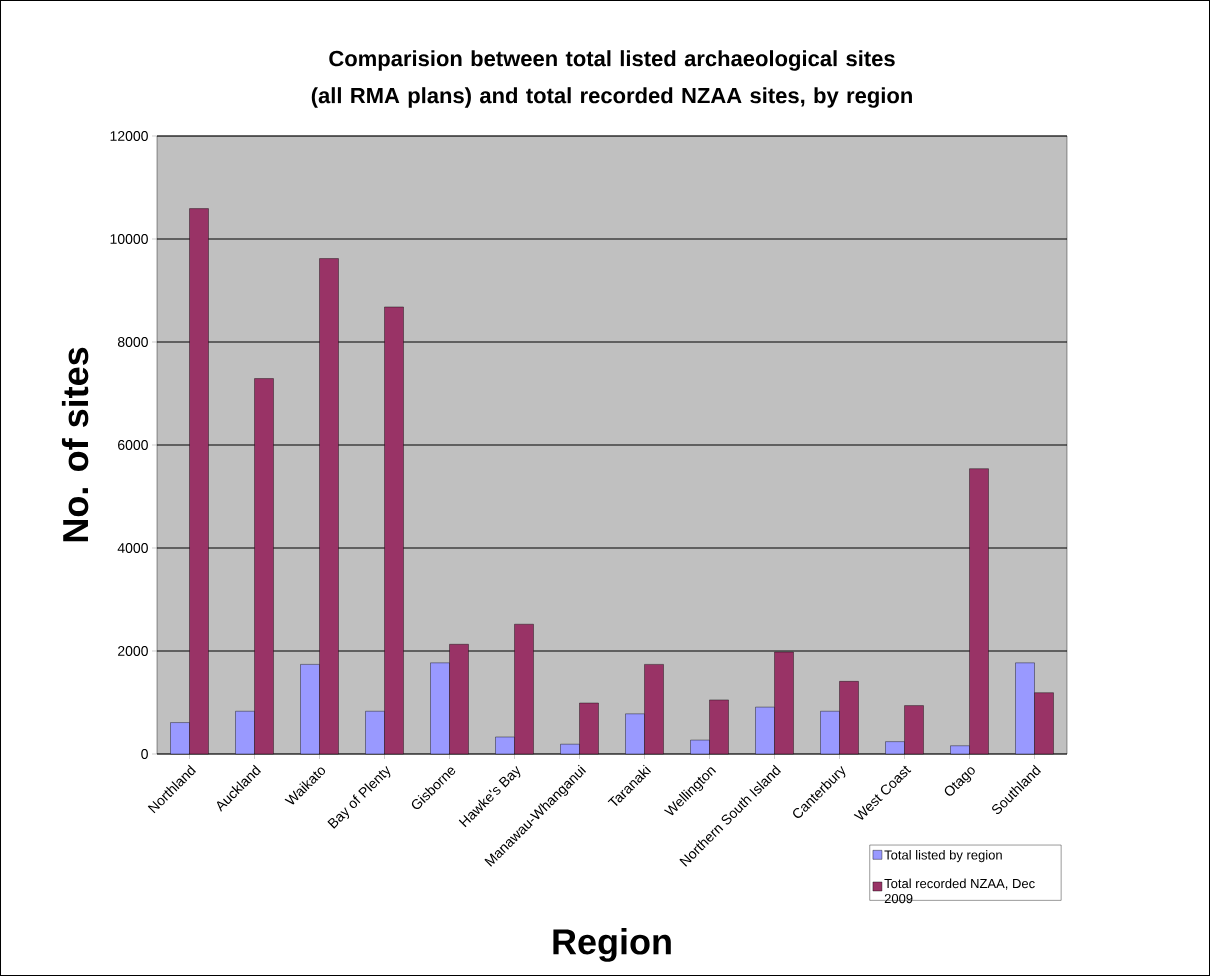 The width and height of the screenshot is (1210, 976). What do you see at coordinates (133, 445) in the screenshot?
I see `y-tick-label: 6000` at bounding box center [133, 445].